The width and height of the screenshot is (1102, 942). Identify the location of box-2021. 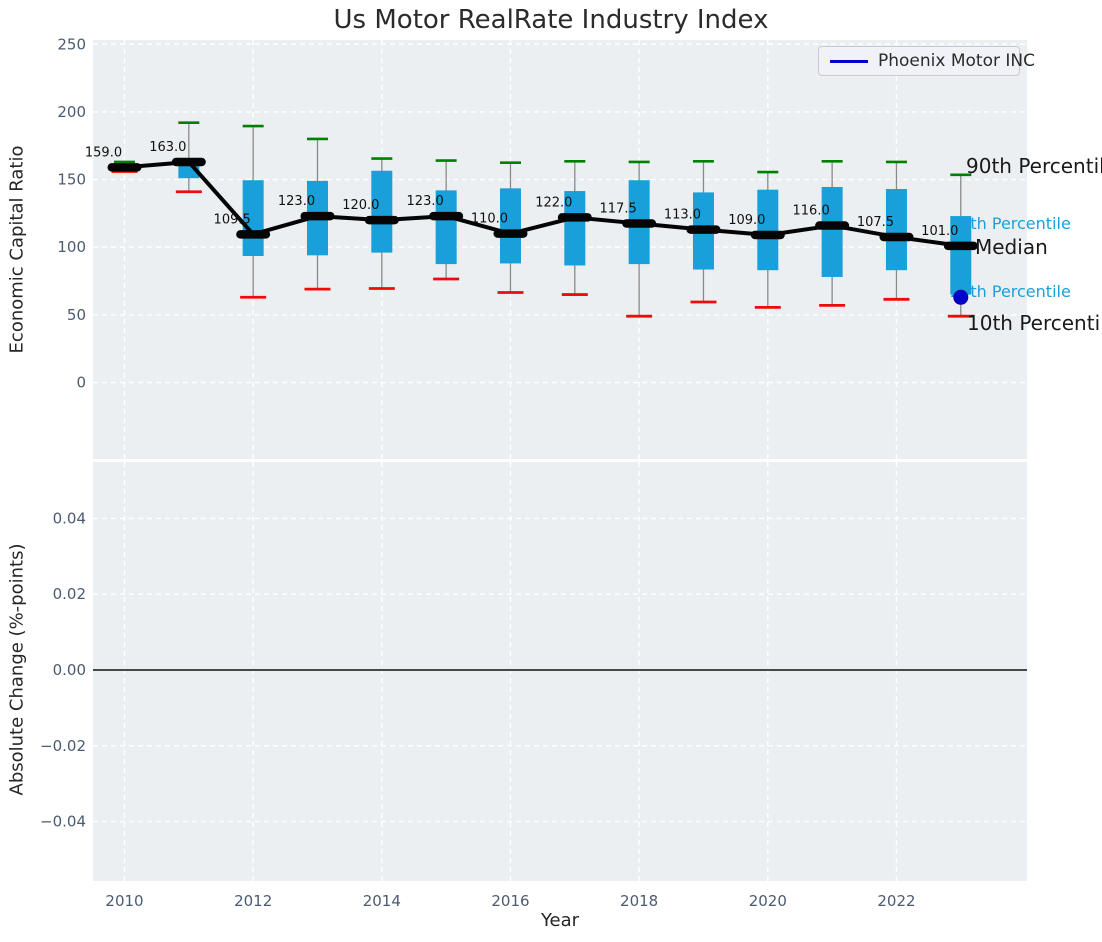
(832, 231).